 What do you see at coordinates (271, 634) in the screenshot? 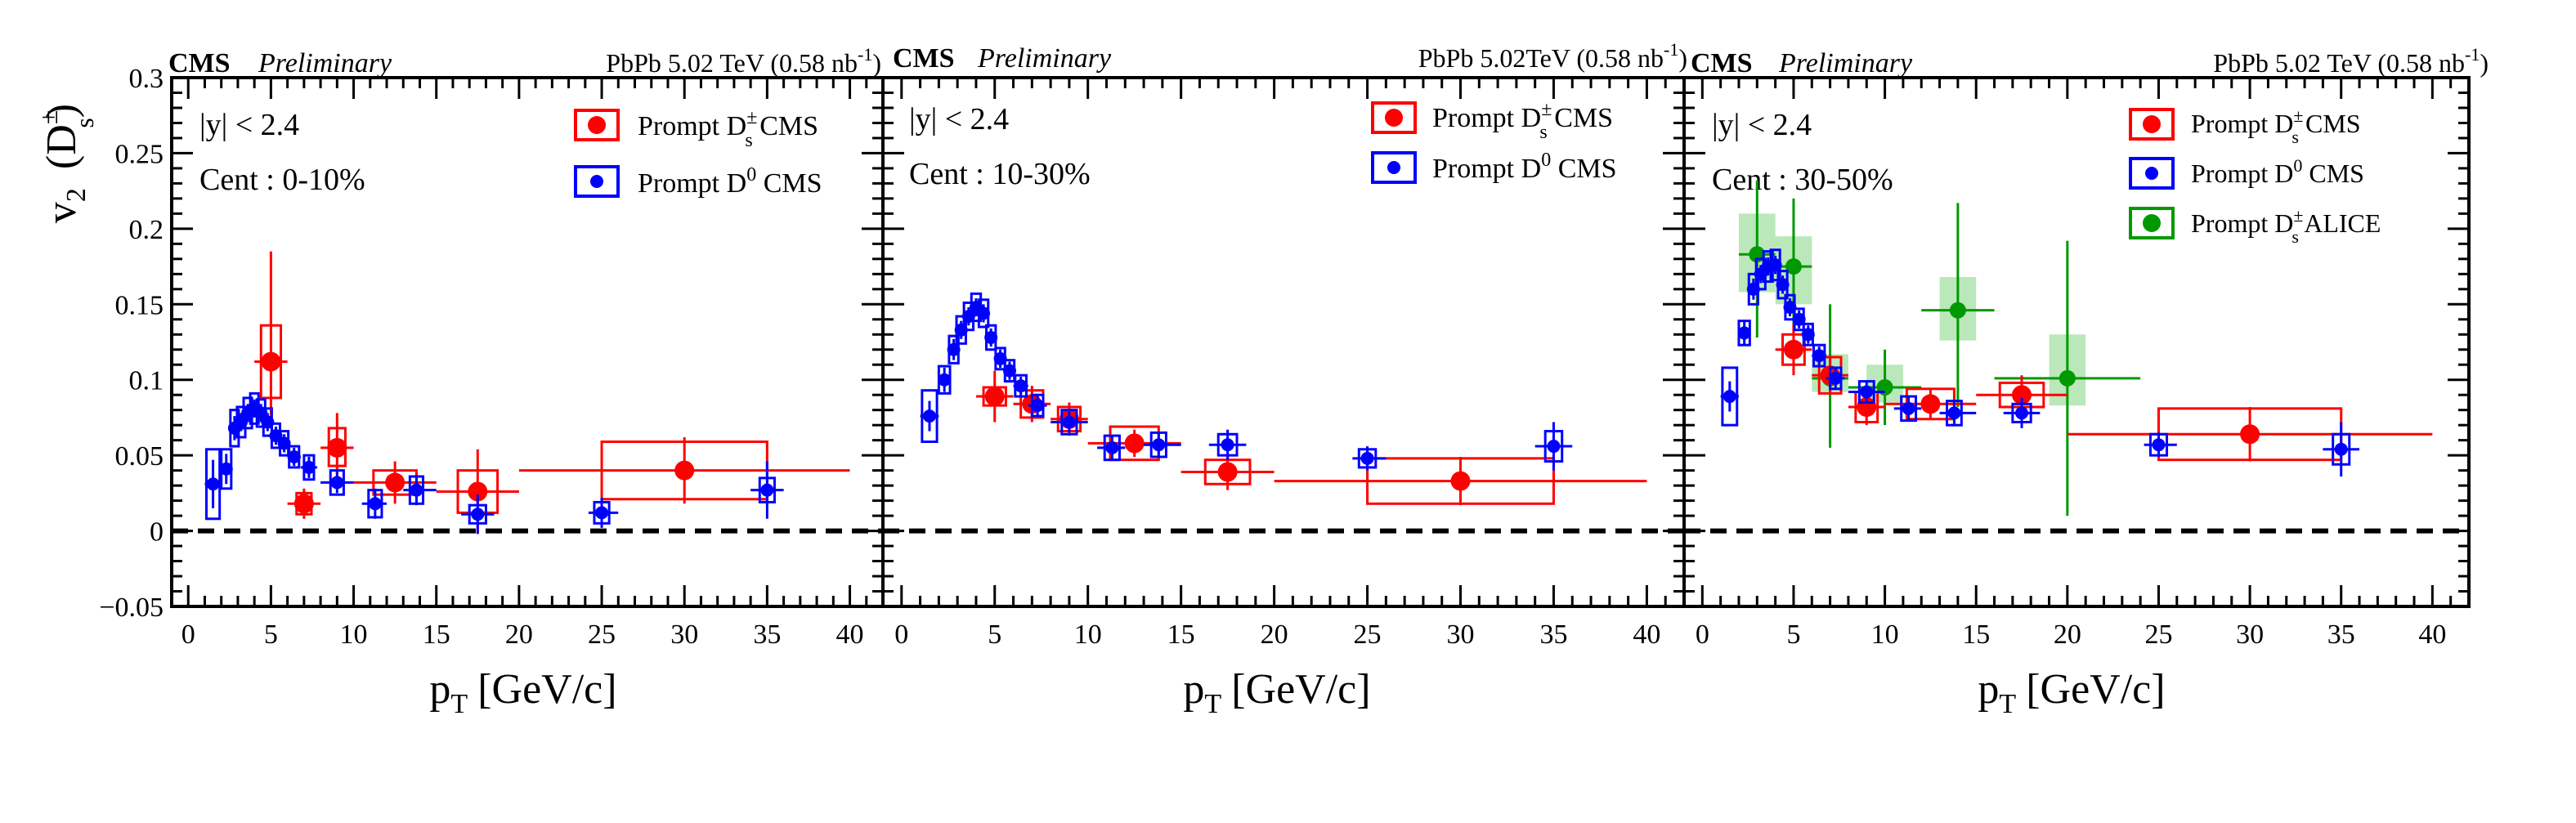
I see `x-tick-label: 5` at bounding box center [271, 634].